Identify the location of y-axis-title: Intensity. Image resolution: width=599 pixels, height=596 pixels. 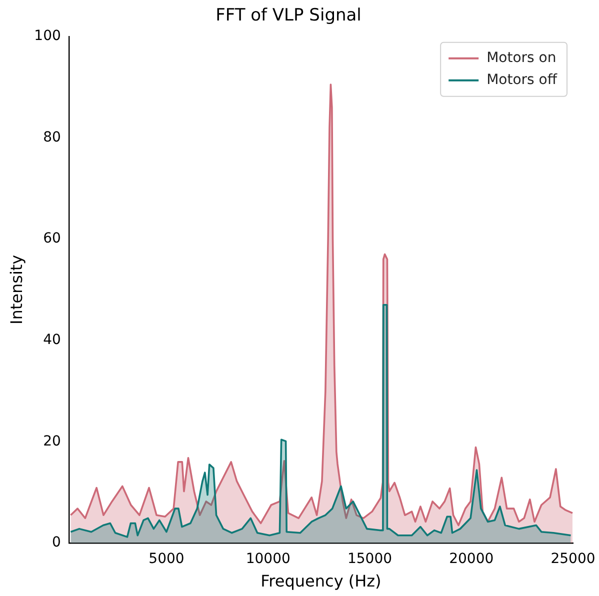
(16, 289).